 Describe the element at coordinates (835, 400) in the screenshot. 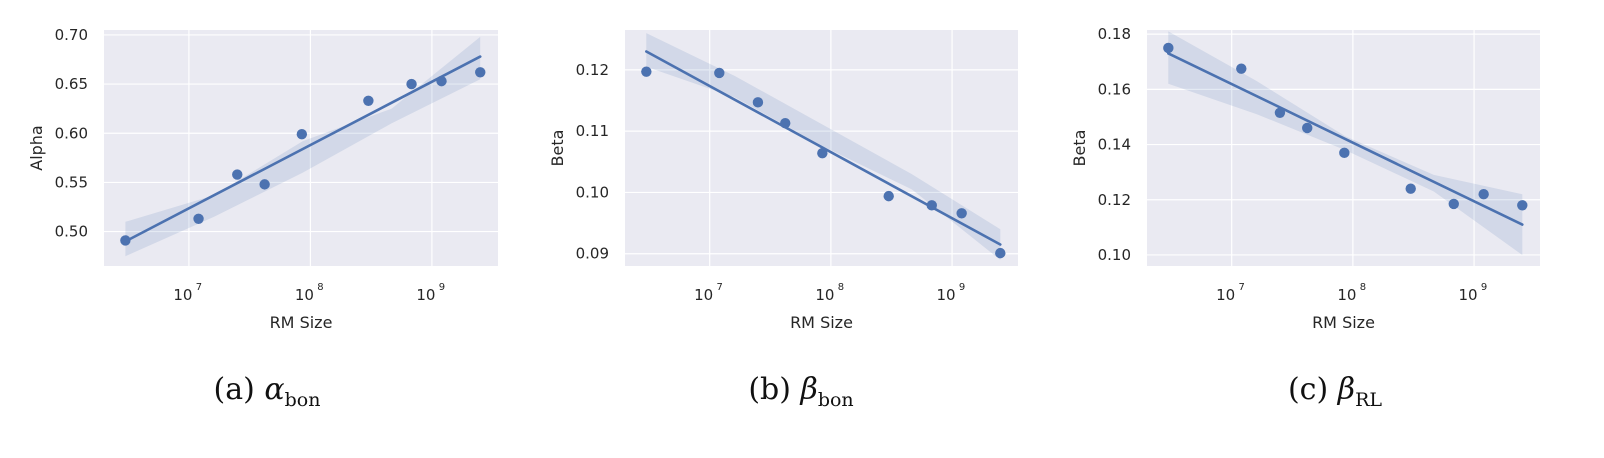

I see `caption-b-subscript: bon` at that location.